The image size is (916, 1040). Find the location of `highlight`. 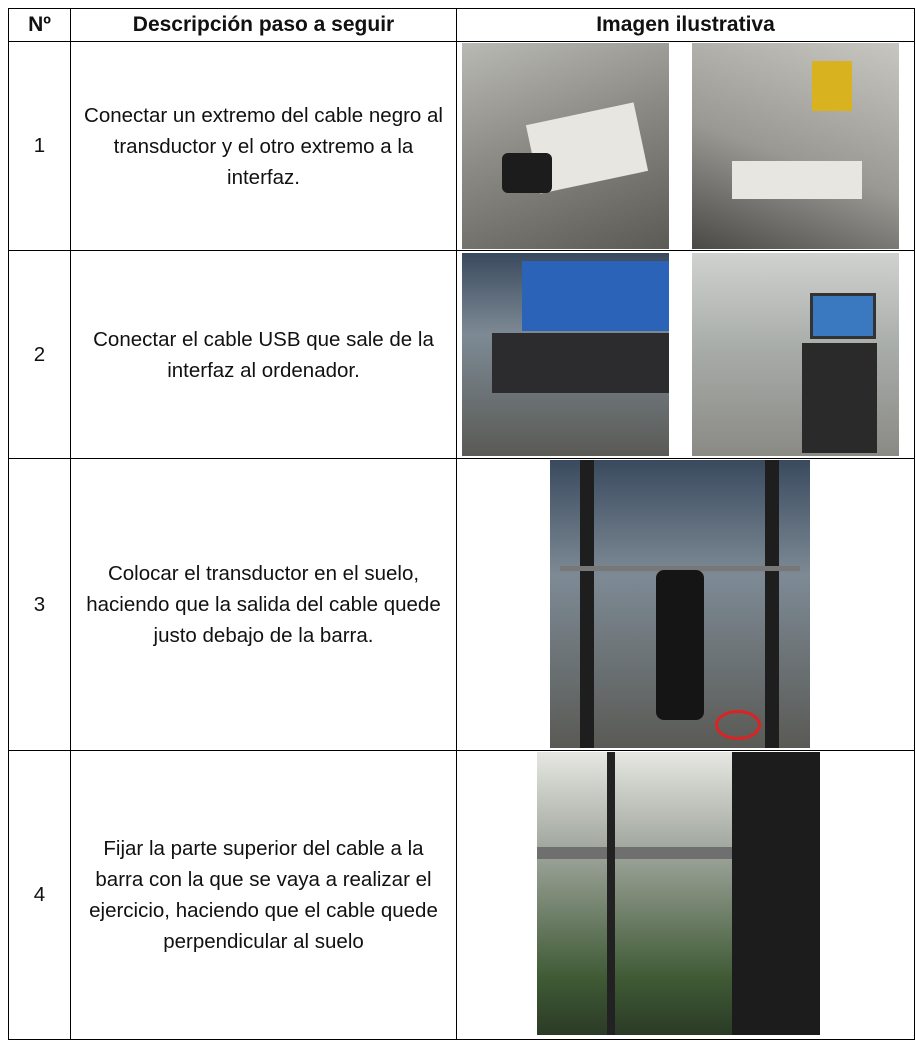

highlight is located at coordinates (738, 725).